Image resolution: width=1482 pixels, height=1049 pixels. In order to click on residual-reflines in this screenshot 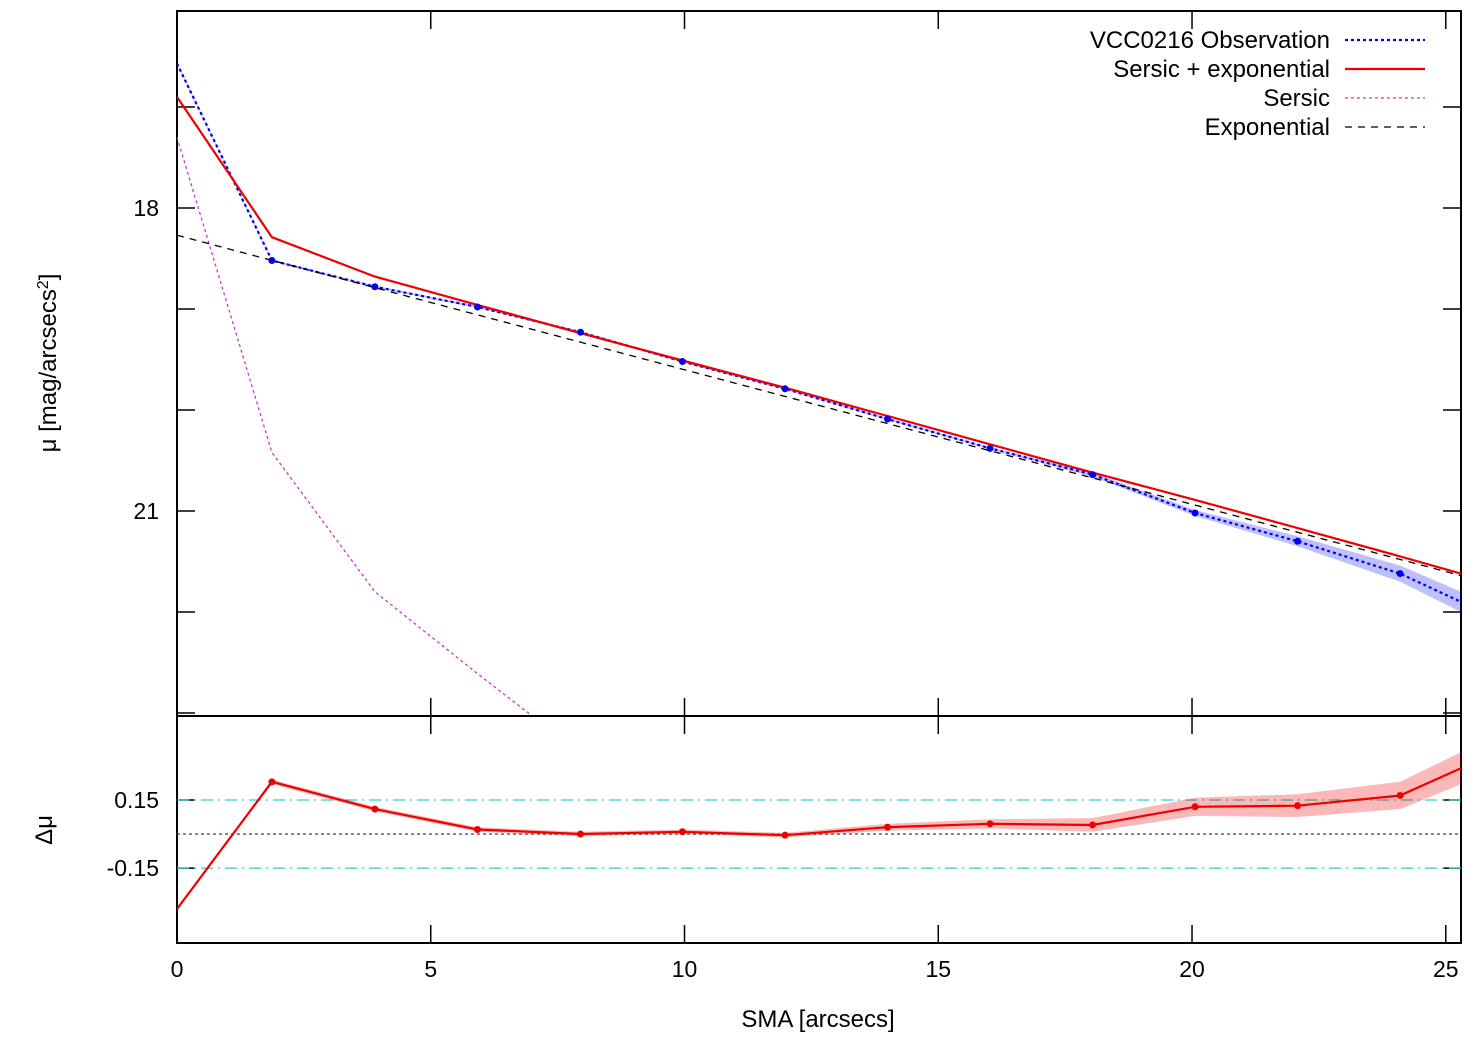, I will do `click(819, 834)`.